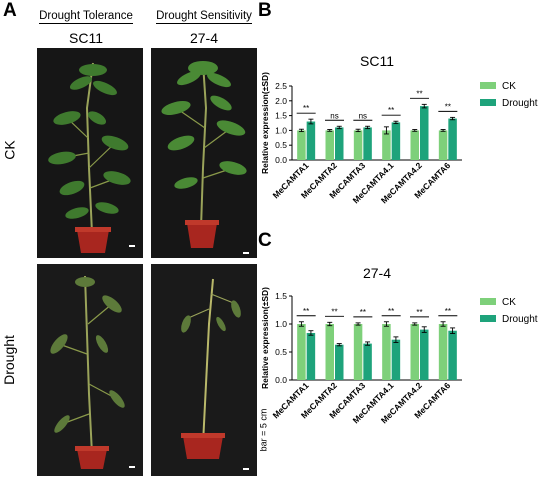  What do you see at coordinates (204, 38) in the screenshot?
I see `cultivar-label-27-4: 27-4` at bounding box center [204, 38].